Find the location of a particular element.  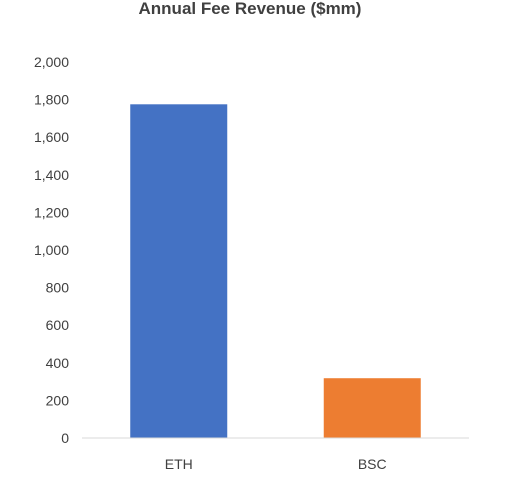

y-tick-label: 1,800 is located at coordinates (51, 100).